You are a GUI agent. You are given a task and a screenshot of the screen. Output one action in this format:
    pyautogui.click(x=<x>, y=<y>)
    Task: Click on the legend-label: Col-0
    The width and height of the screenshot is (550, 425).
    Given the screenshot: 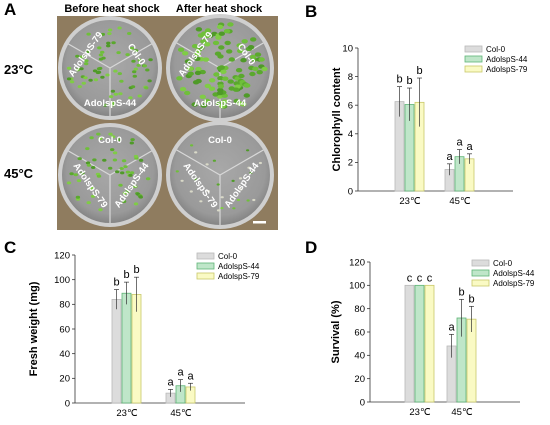 What is the action you would take?
    pyautogui.click(x=228, y=256)
    